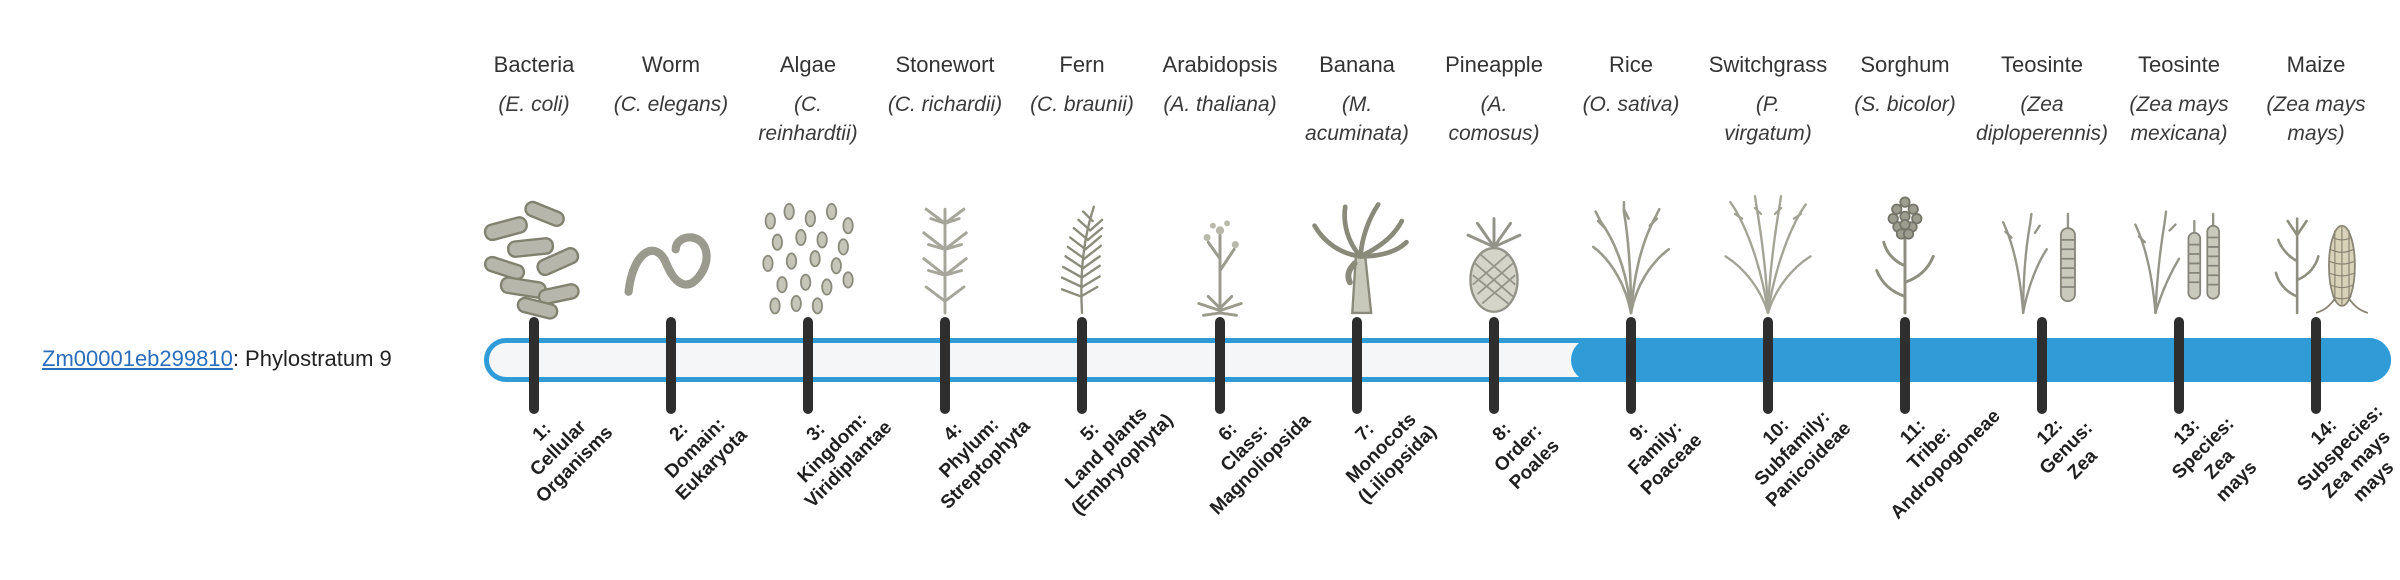  What do you see at coordinates (1392, 459) in the screenshot?
I see `stratum-label-text: 7: Monocots (Liliopsida)` at bounding box center [1392, 459].